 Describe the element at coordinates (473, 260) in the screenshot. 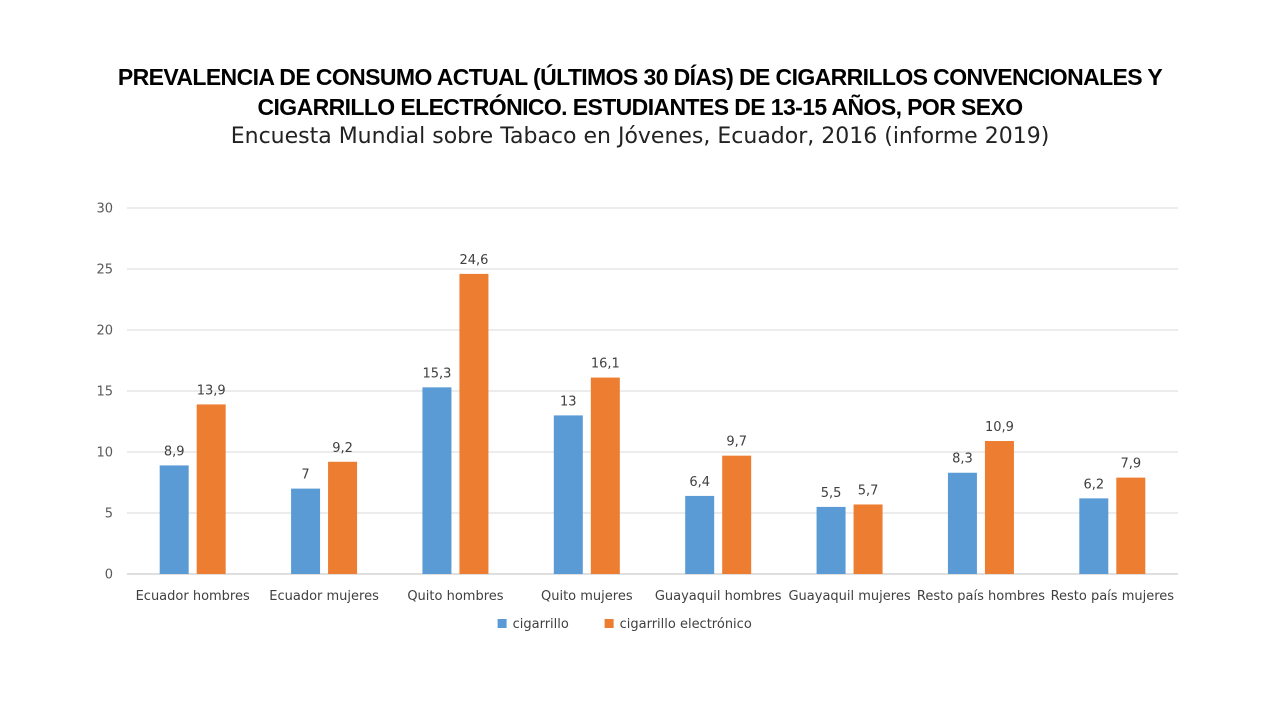

I see `data-label: 24,6` at that location.